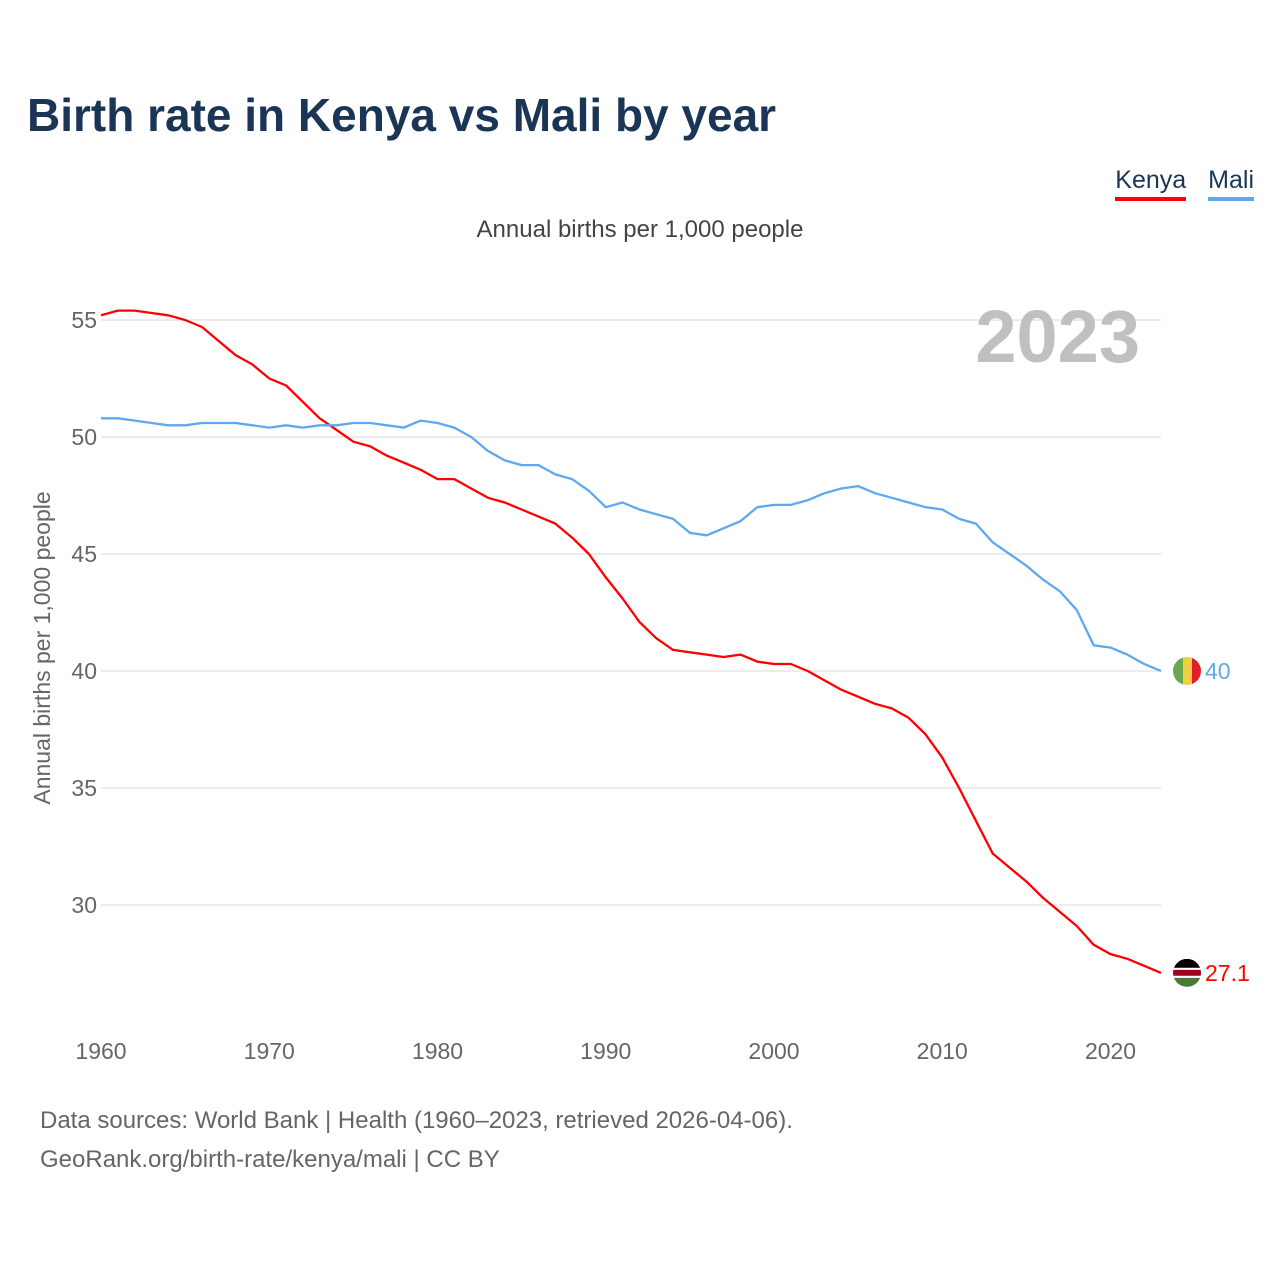 This screenshot has width=1280, height=1280. What do you see at coordinates (42, 647) in the screenshot?
I see `y-axis-label: Annual births per 1,000 people` at bounding box center [42, 647].